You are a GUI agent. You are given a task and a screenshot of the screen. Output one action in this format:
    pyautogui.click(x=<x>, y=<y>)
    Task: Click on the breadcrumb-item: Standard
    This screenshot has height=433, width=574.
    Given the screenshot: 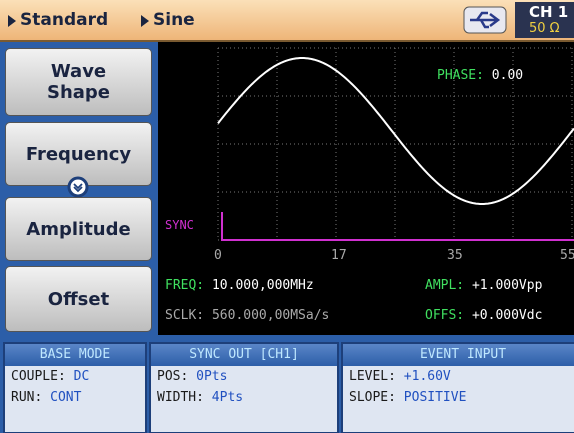 What is the action you would take?
    pyautogui.click(x=64, y=20)
    